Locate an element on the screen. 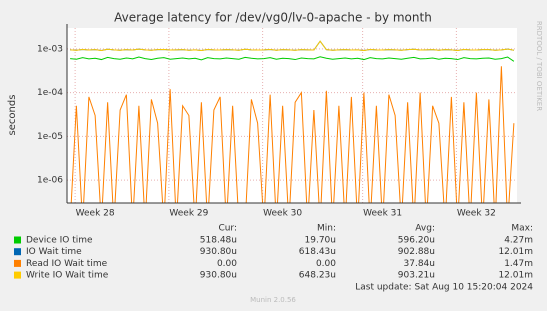 This screenshot has height=311, width=547. legend-stat: 19.70u is located at coordinates (320, 241).